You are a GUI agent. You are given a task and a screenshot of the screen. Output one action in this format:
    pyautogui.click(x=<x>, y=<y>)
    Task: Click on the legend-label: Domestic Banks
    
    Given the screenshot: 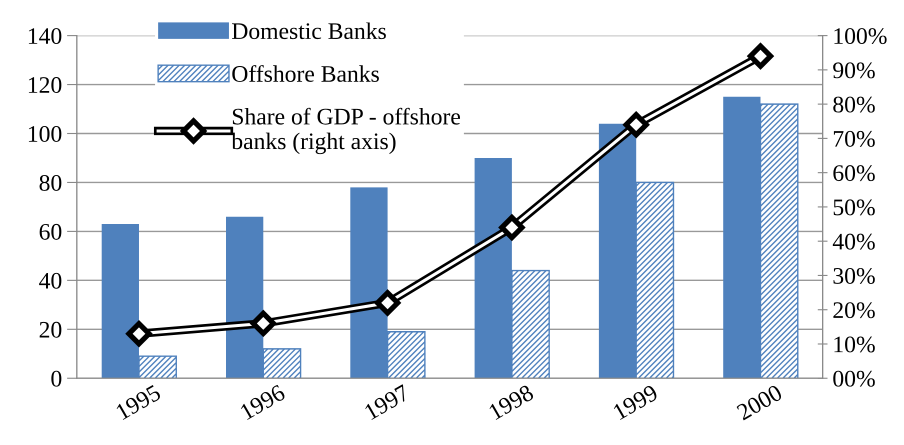 What is the action you would take?
    pyautogui.click(x=309, y=31)
    